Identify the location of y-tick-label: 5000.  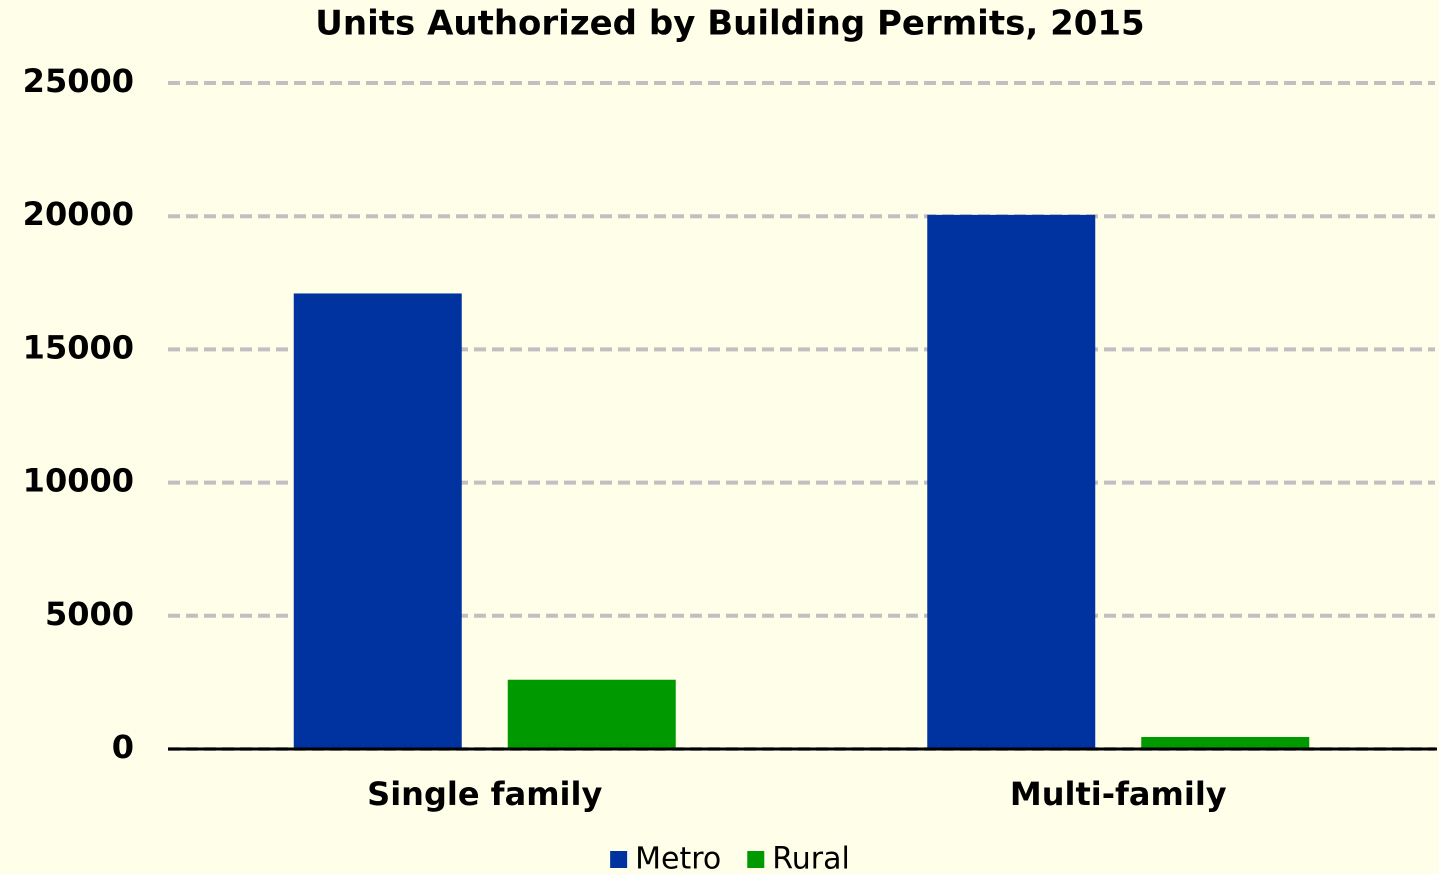
(89, 614).